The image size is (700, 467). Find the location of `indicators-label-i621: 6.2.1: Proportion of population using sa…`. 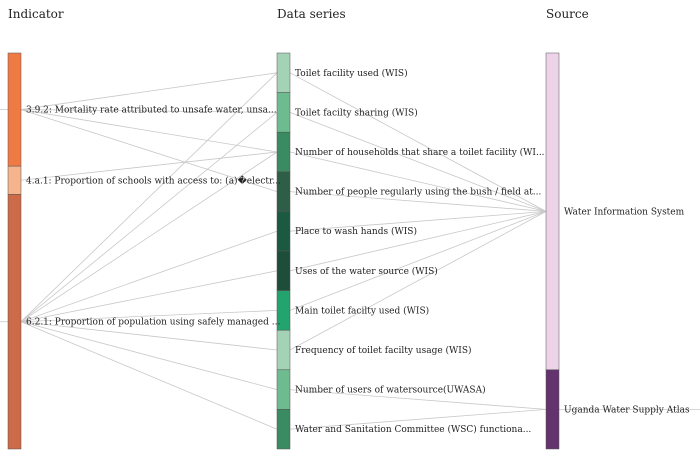

indicators-label-i621: 6.2.1: Proportion of population using sa… is located at coordinates (153, 323).